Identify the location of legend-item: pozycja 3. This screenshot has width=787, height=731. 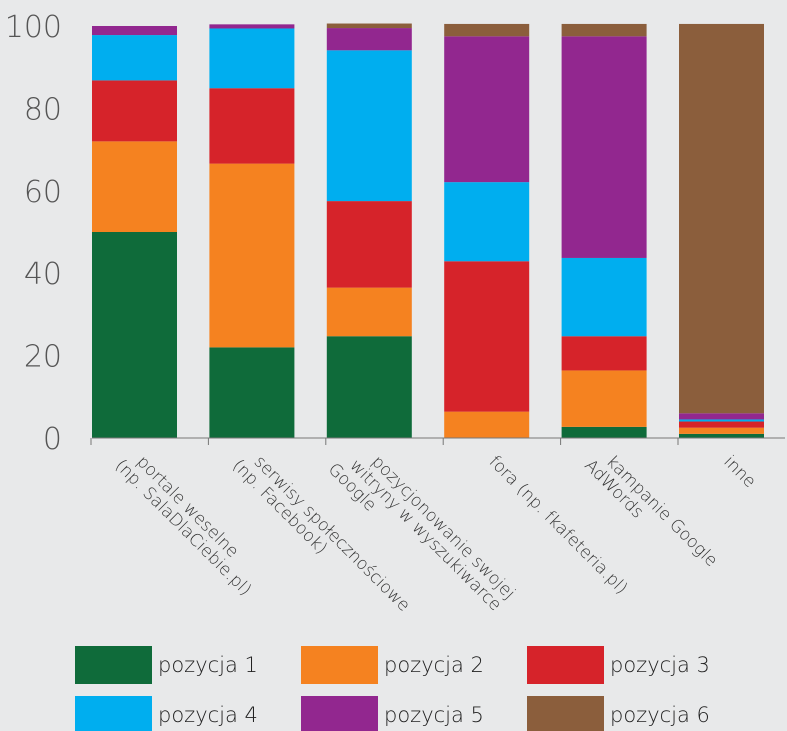
(618, 665).